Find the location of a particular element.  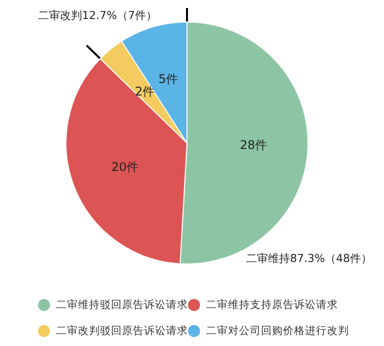

data-label: 28件 is located at coordinates (254, 145).